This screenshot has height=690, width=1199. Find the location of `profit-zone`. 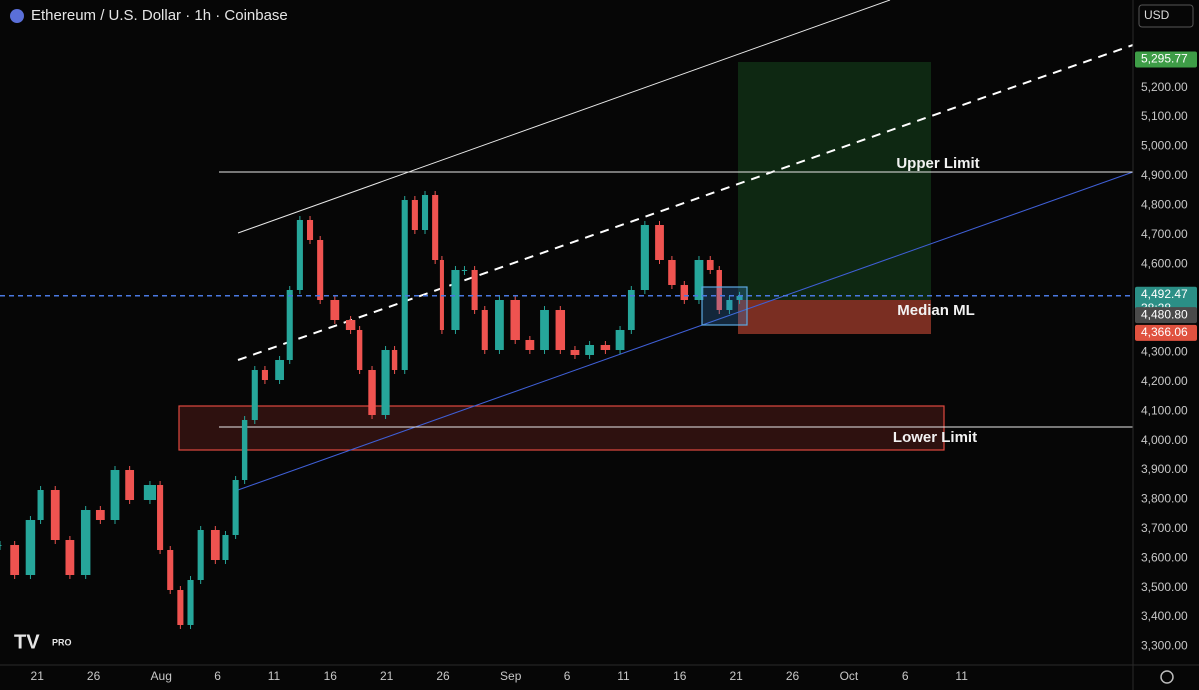

profit-zone is located at coordinates (834, 181).